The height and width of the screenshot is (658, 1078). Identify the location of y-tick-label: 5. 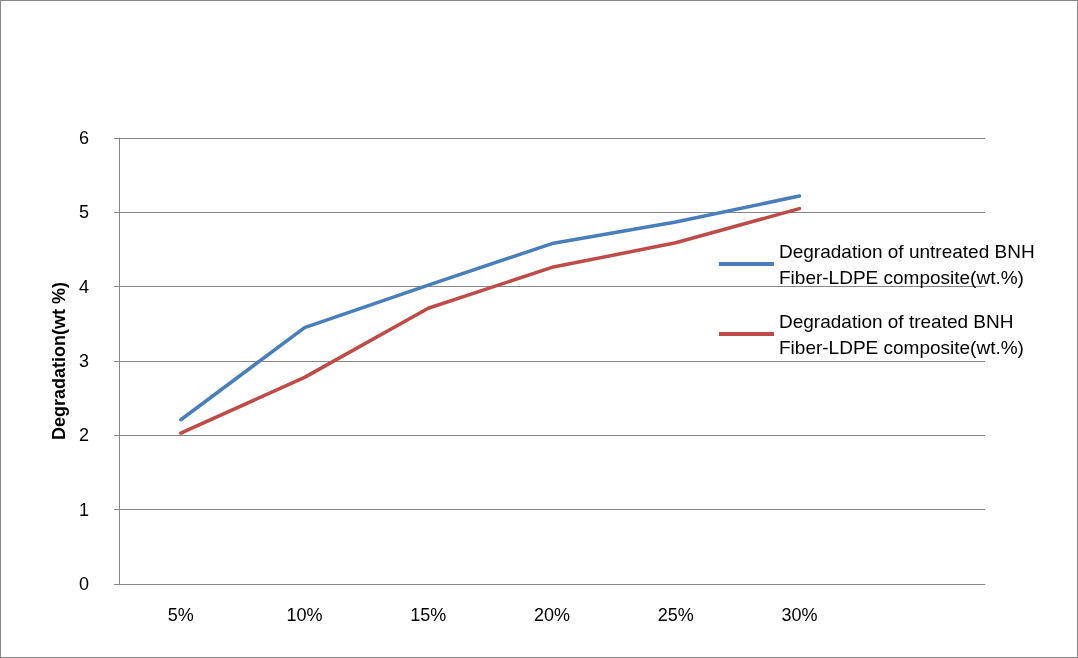
(83, 212).